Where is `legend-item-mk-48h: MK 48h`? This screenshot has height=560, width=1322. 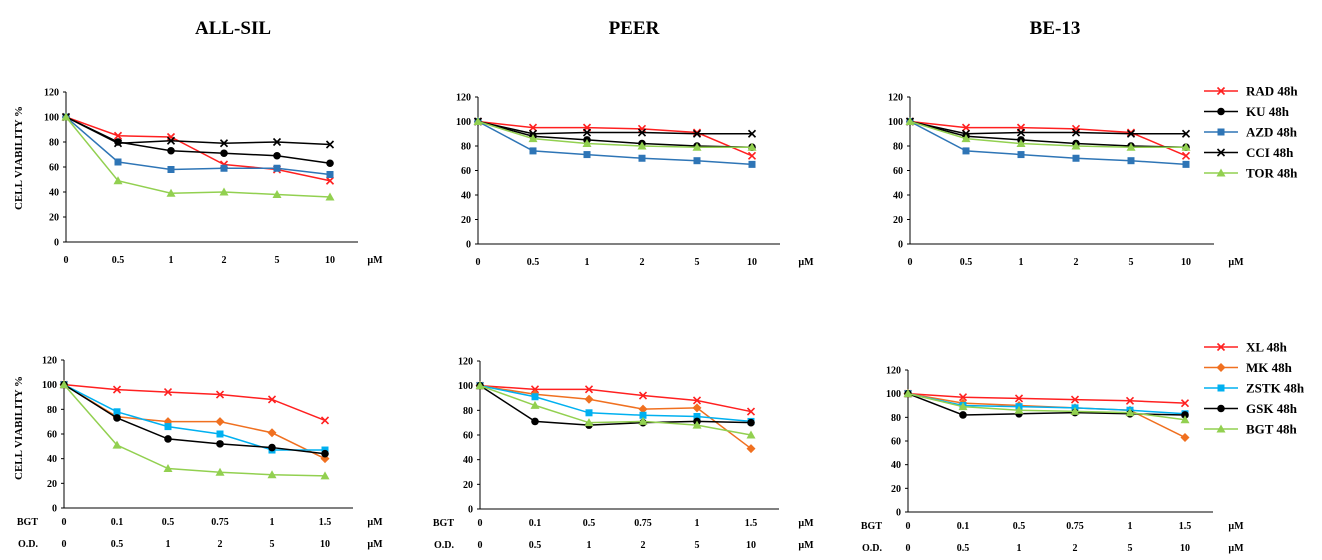
legend-item-mk-48h: MK 48h is located at coordinates (1248, 367).